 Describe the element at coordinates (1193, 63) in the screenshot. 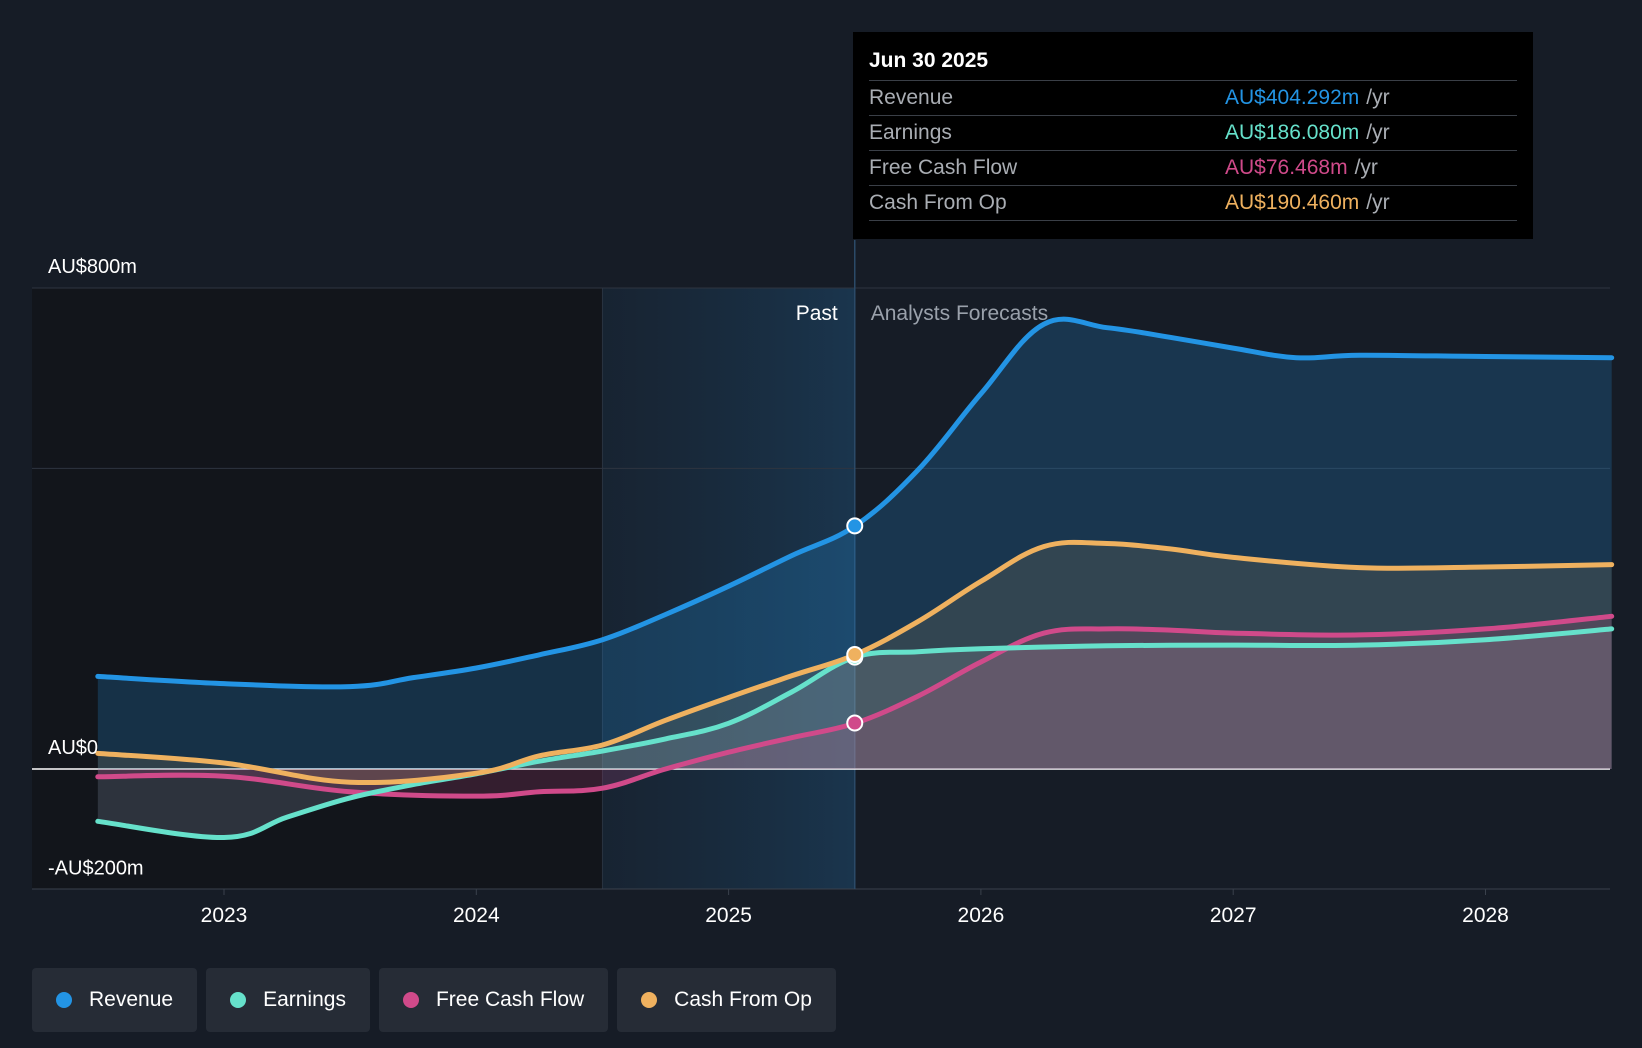

I see `tooltip-date: Jun 30 2025` at that location.